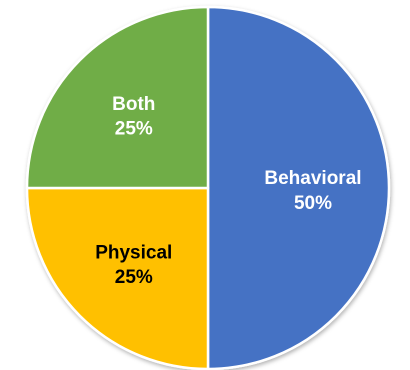 The image size is (410, 370). What do you see at coordinates (133, 117) in the screenshot?
I see `slice-label-both: Both 25%` at bounding box center [133, 117].